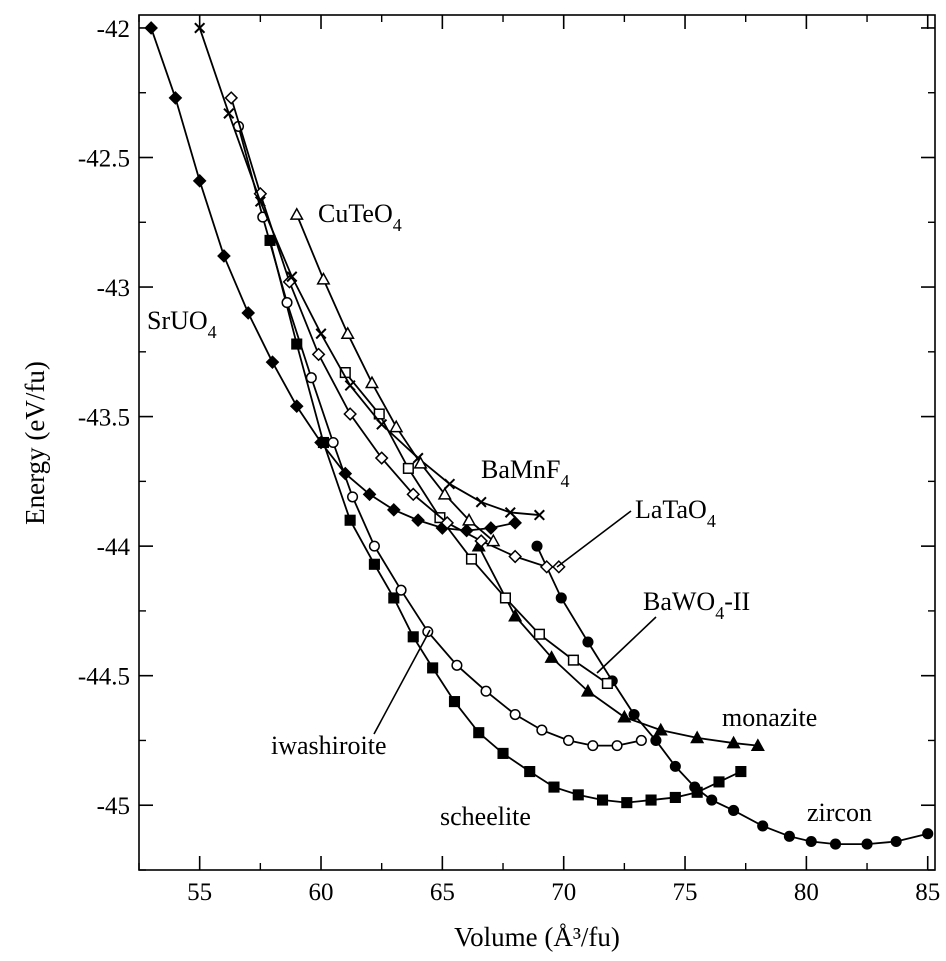 Image resolution: width=946 pixels, height=961 pixels. Describe the element at coordinates (104, 159) in the screenshot. I see `y-tick-label: -42.5` at that location.